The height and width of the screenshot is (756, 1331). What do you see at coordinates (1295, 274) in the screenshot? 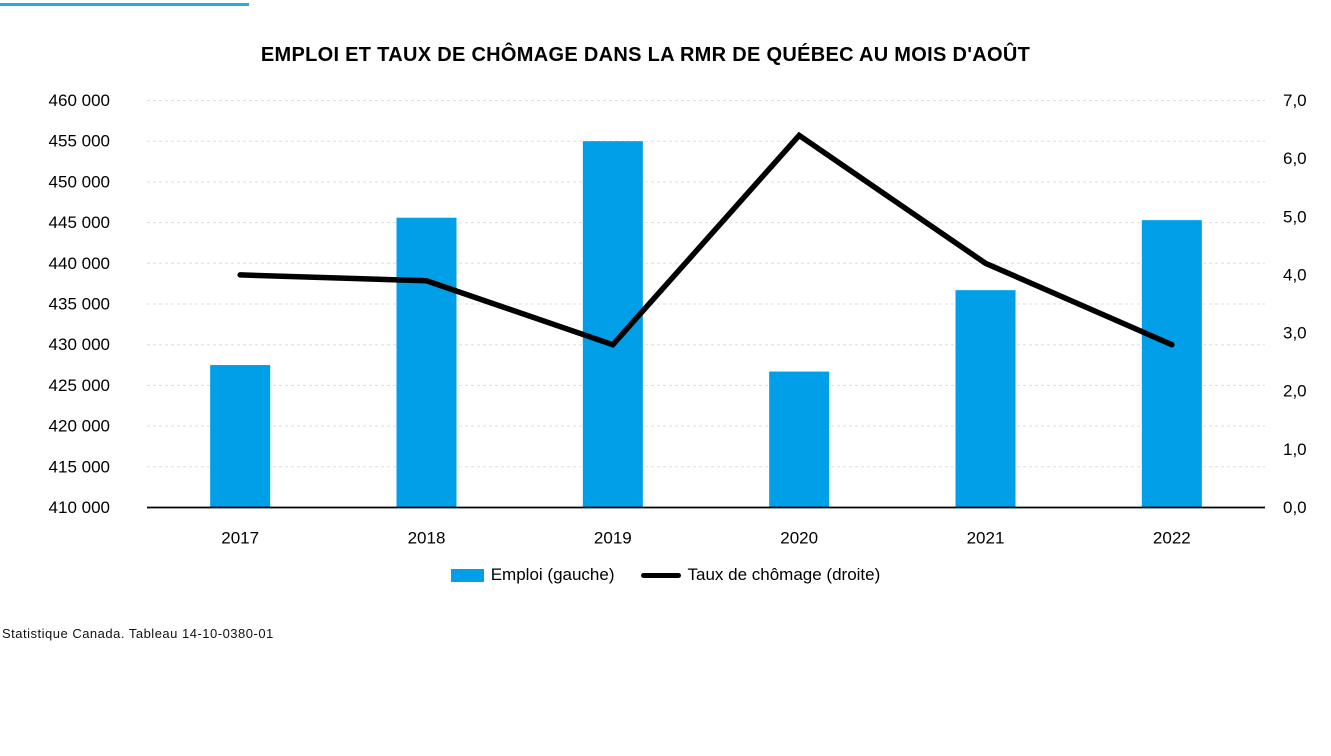
I see `right-axis-tick-label: 4,0` at bounding box center [1295, 274].